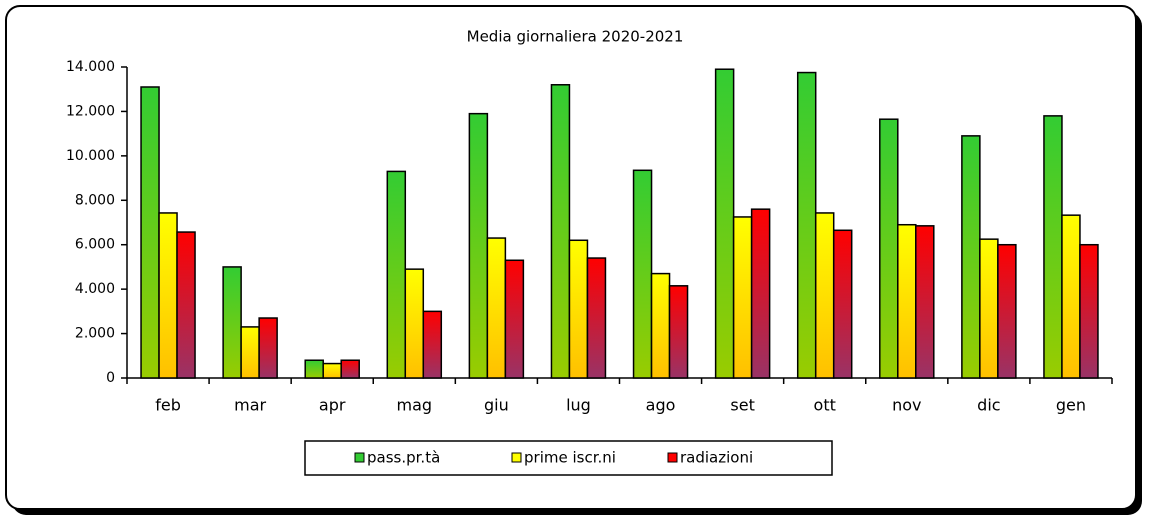  What do you see at coordinates (168, 405) in the screenshot?
I see `x-tick-label: feb` at bounding box center [168, 405].